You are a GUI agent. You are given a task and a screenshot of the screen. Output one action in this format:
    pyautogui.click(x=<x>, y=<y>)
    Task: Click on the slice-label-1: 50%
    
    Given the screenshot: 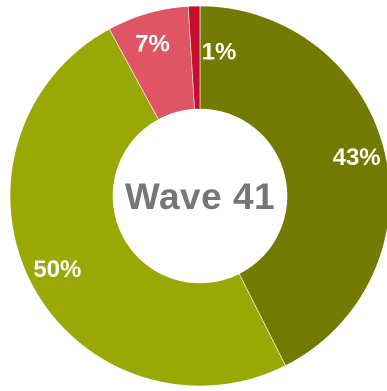 What is the action you would take?
    pyautogui.click(x=57, y=269)
    